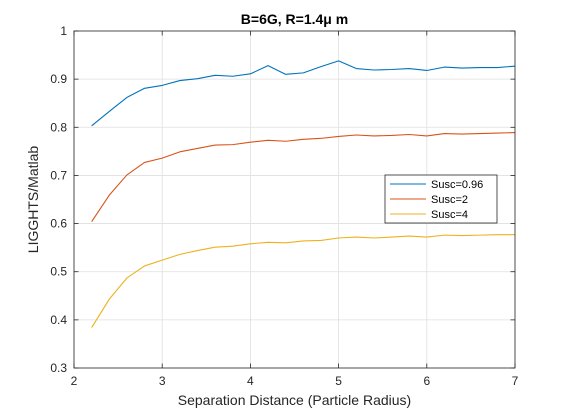 The height and width of the screenshot is (413, 570). What do you see at coordinates (457, 185) in the screenshot?
I see `legend-label-1: Susc=0.96` at bounding box center [457, 185].